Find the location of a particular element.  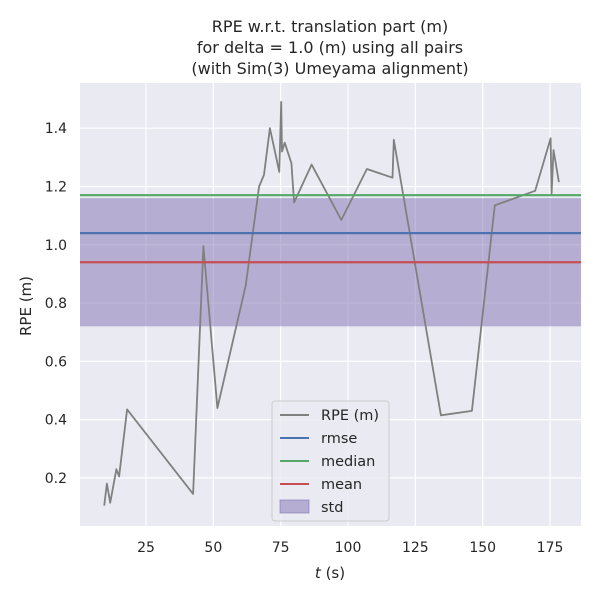

x-tick-label-3: 100 is located at coordinates (348, 548).